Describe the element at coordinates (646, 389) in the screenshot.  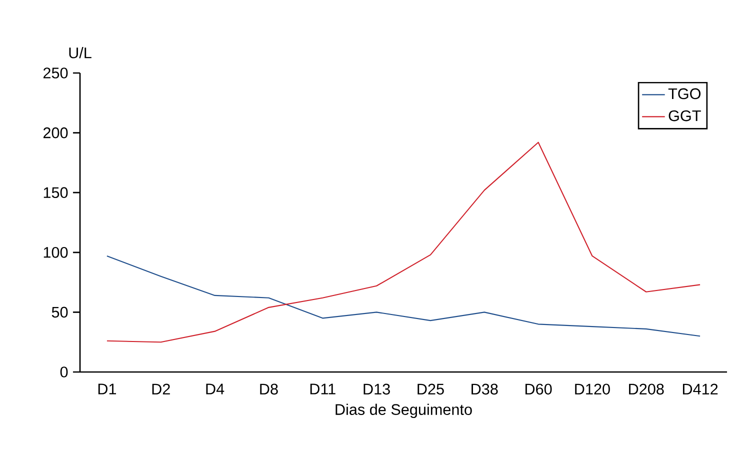
I see `x-tick-label: D208` at that location.